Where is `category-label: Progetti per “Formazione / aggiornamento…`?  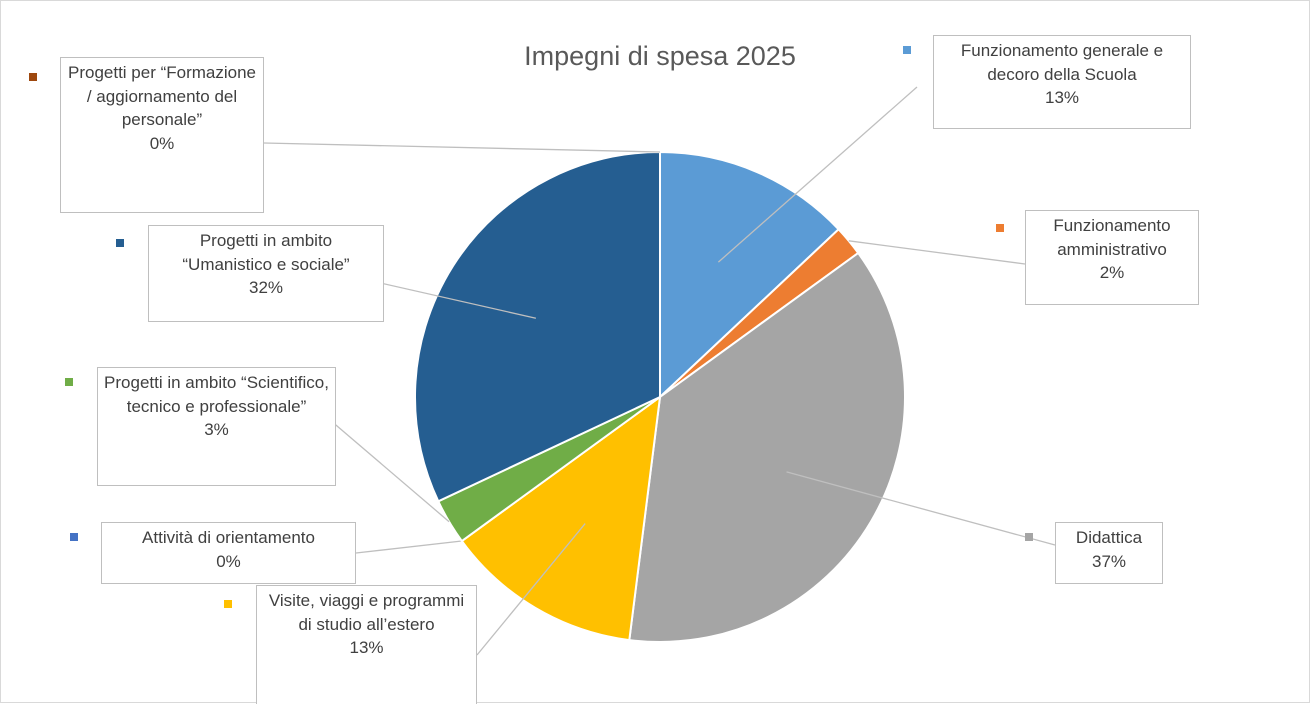
category-label: Progetti per “Formazione / aggiornamento… is located at coordinates (162, 96).